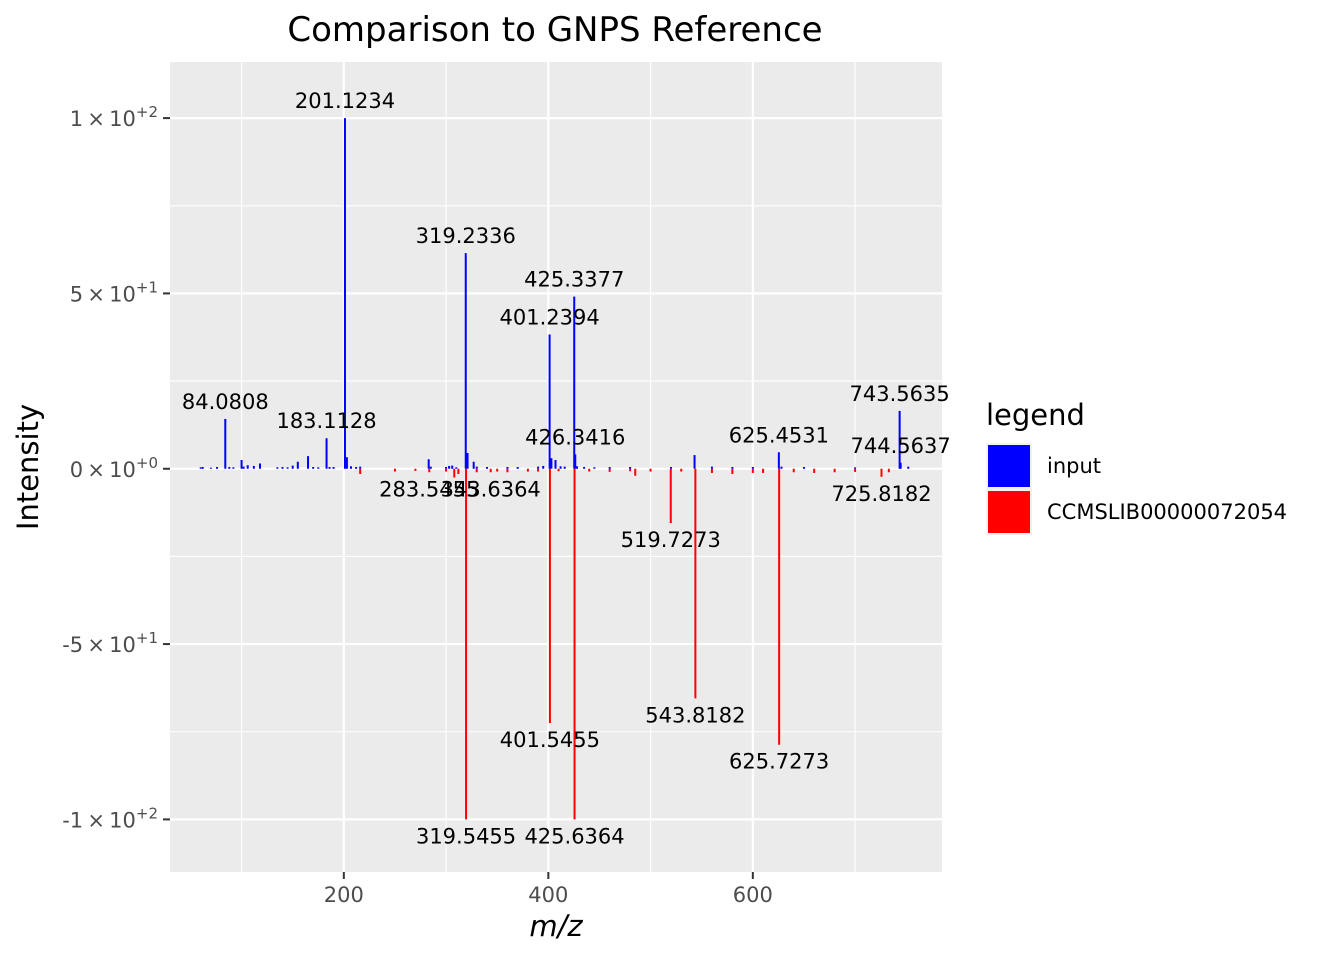 This screenshot has width=1344, height=960. What do you see at coordinates (1167, 512) in the screenshot?
I see `legend-label: CCMSLIB00000072054` at bounding box center [1167, 512].